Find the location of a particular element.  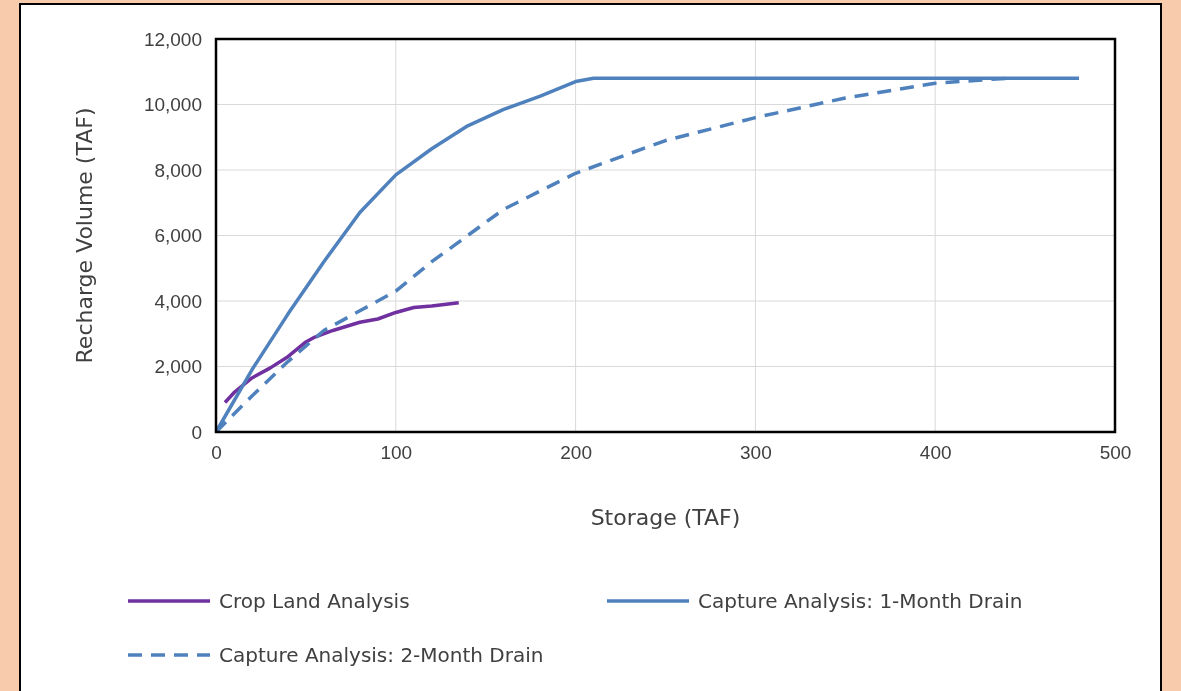

line-series is located at coordinates (342, 352).